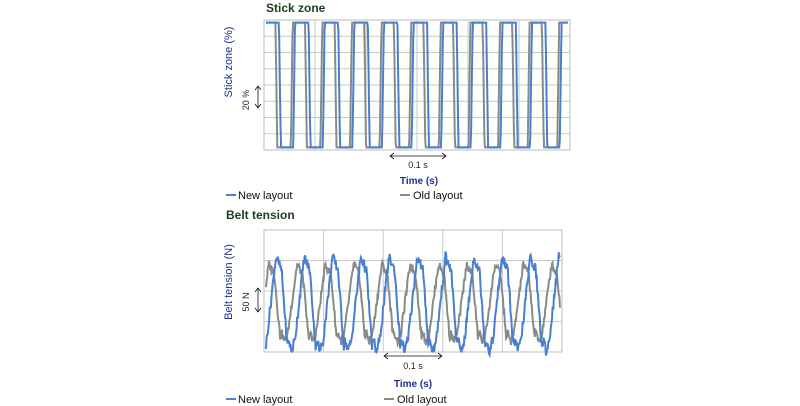  Describe the element at coordinates (251, 98) in the screenshot. I see `y-scale-indicator: 20 %` at that location.